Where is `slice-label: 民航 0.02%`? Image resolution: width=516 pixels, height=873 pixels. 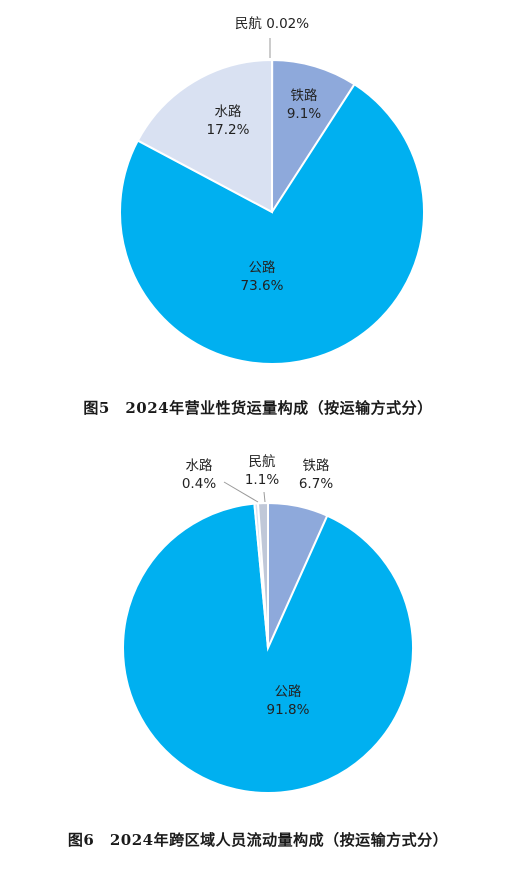 slice-label: 民航 0.02% is located at coordinates (272, 24).